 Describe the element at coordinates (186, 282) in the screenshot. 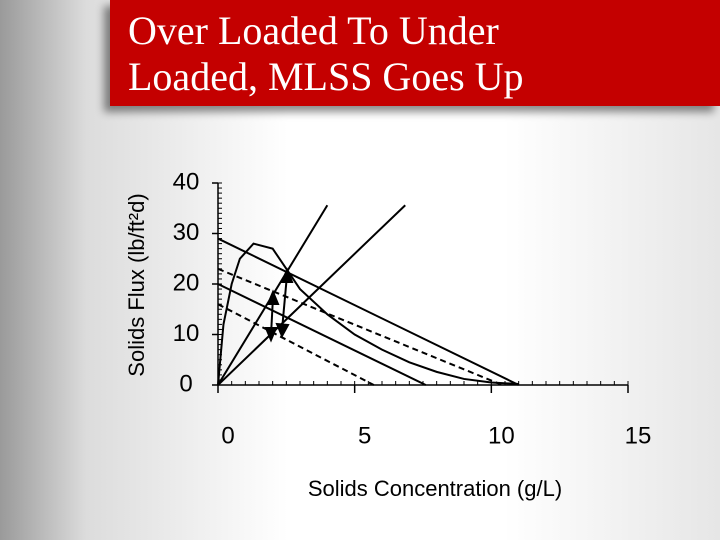

I see `y-tick-label: 20` at that location.